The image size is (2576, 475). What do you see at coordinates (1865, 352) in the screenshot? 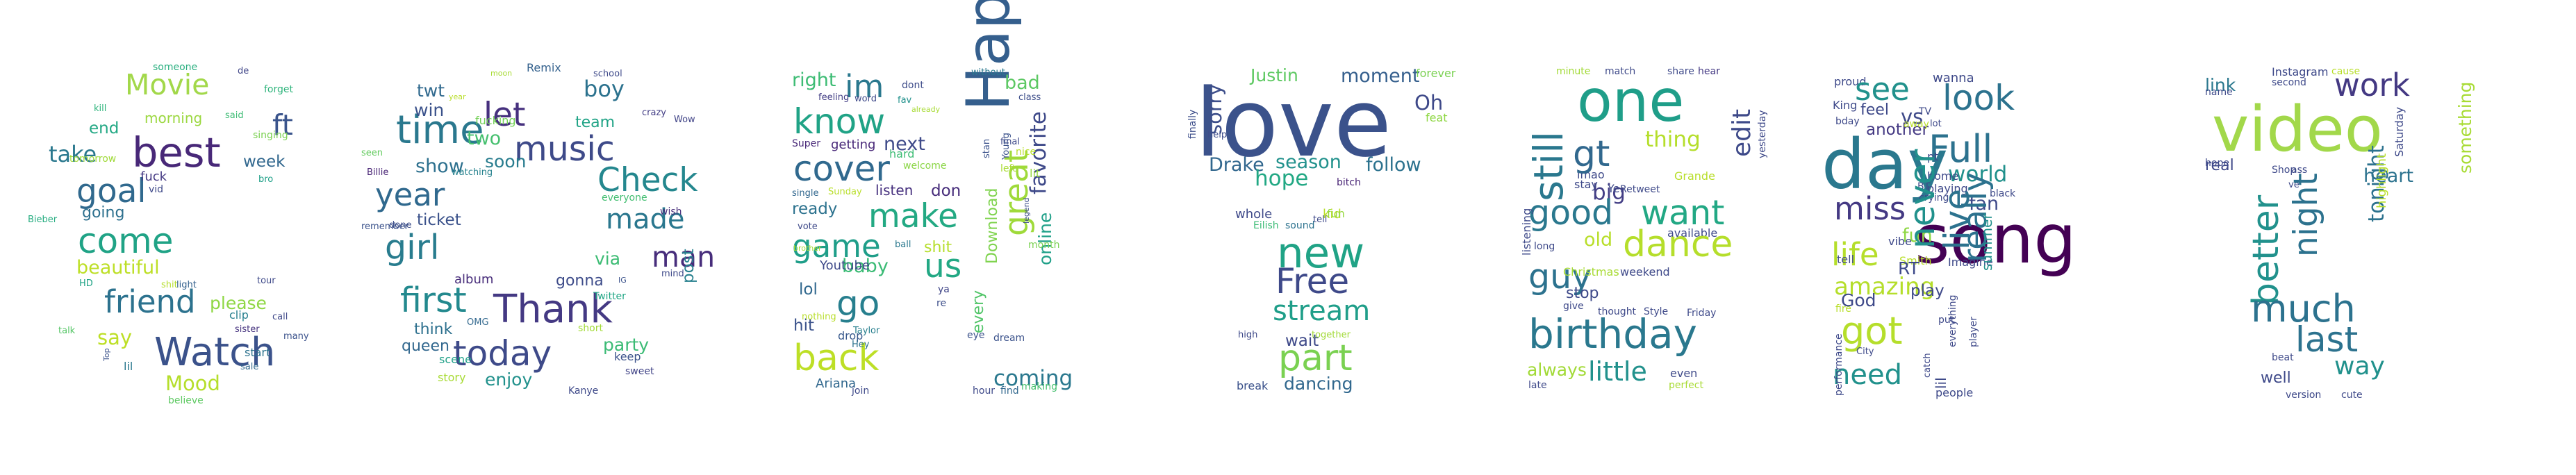
I see `cloud-word: City` at bounding box center [1865, 352].